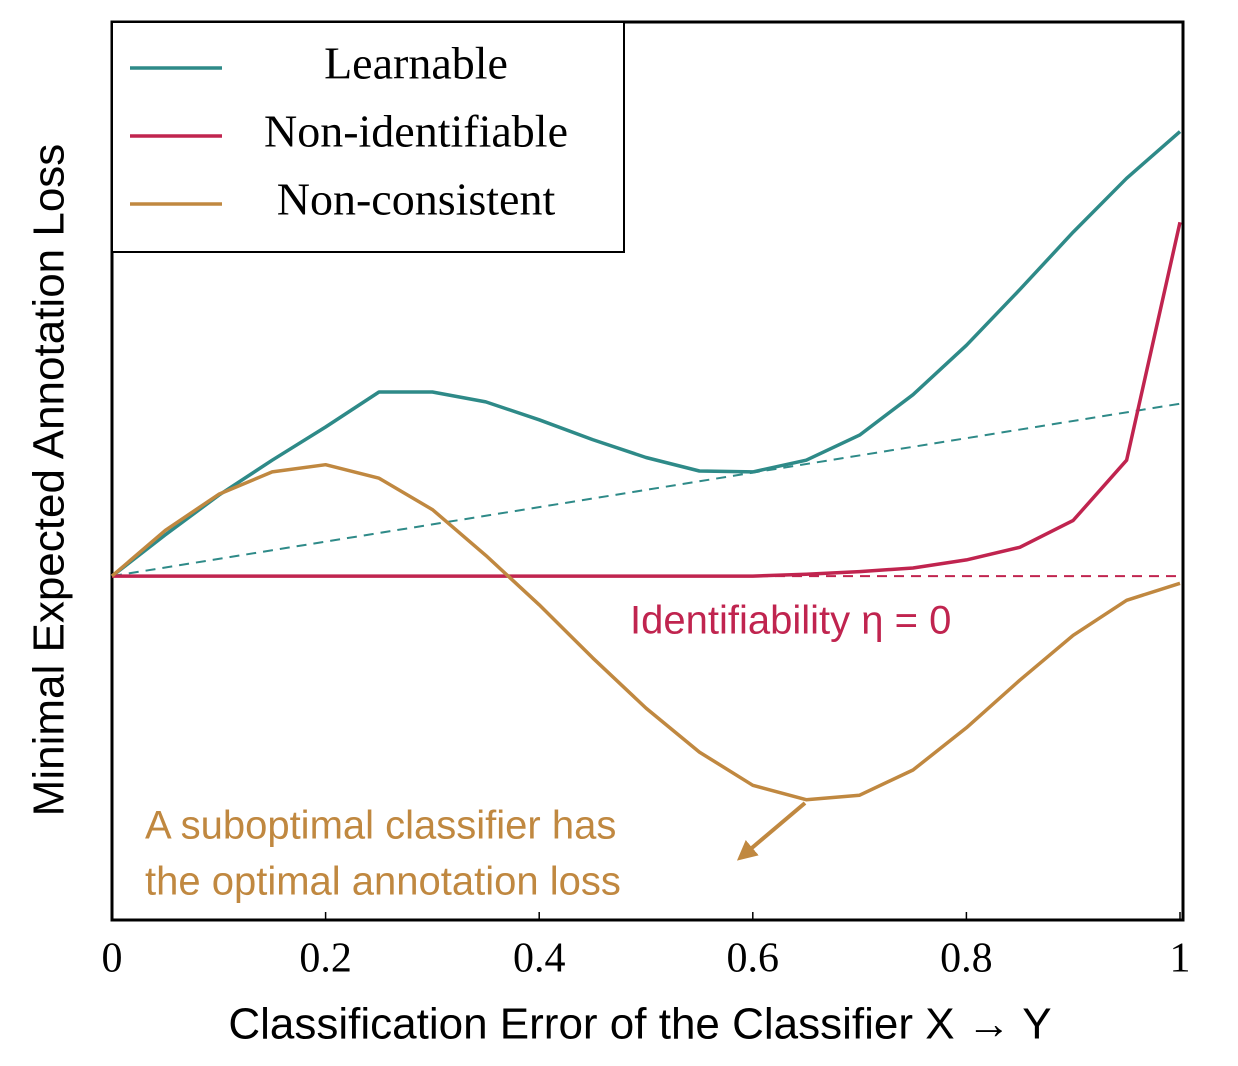 This screenshot has width=1238, height=1066. What do you see at coordinates (539, 959) in the screenshot?
I see `x-tick-label: 0.4` at bounding box center [539, 959].